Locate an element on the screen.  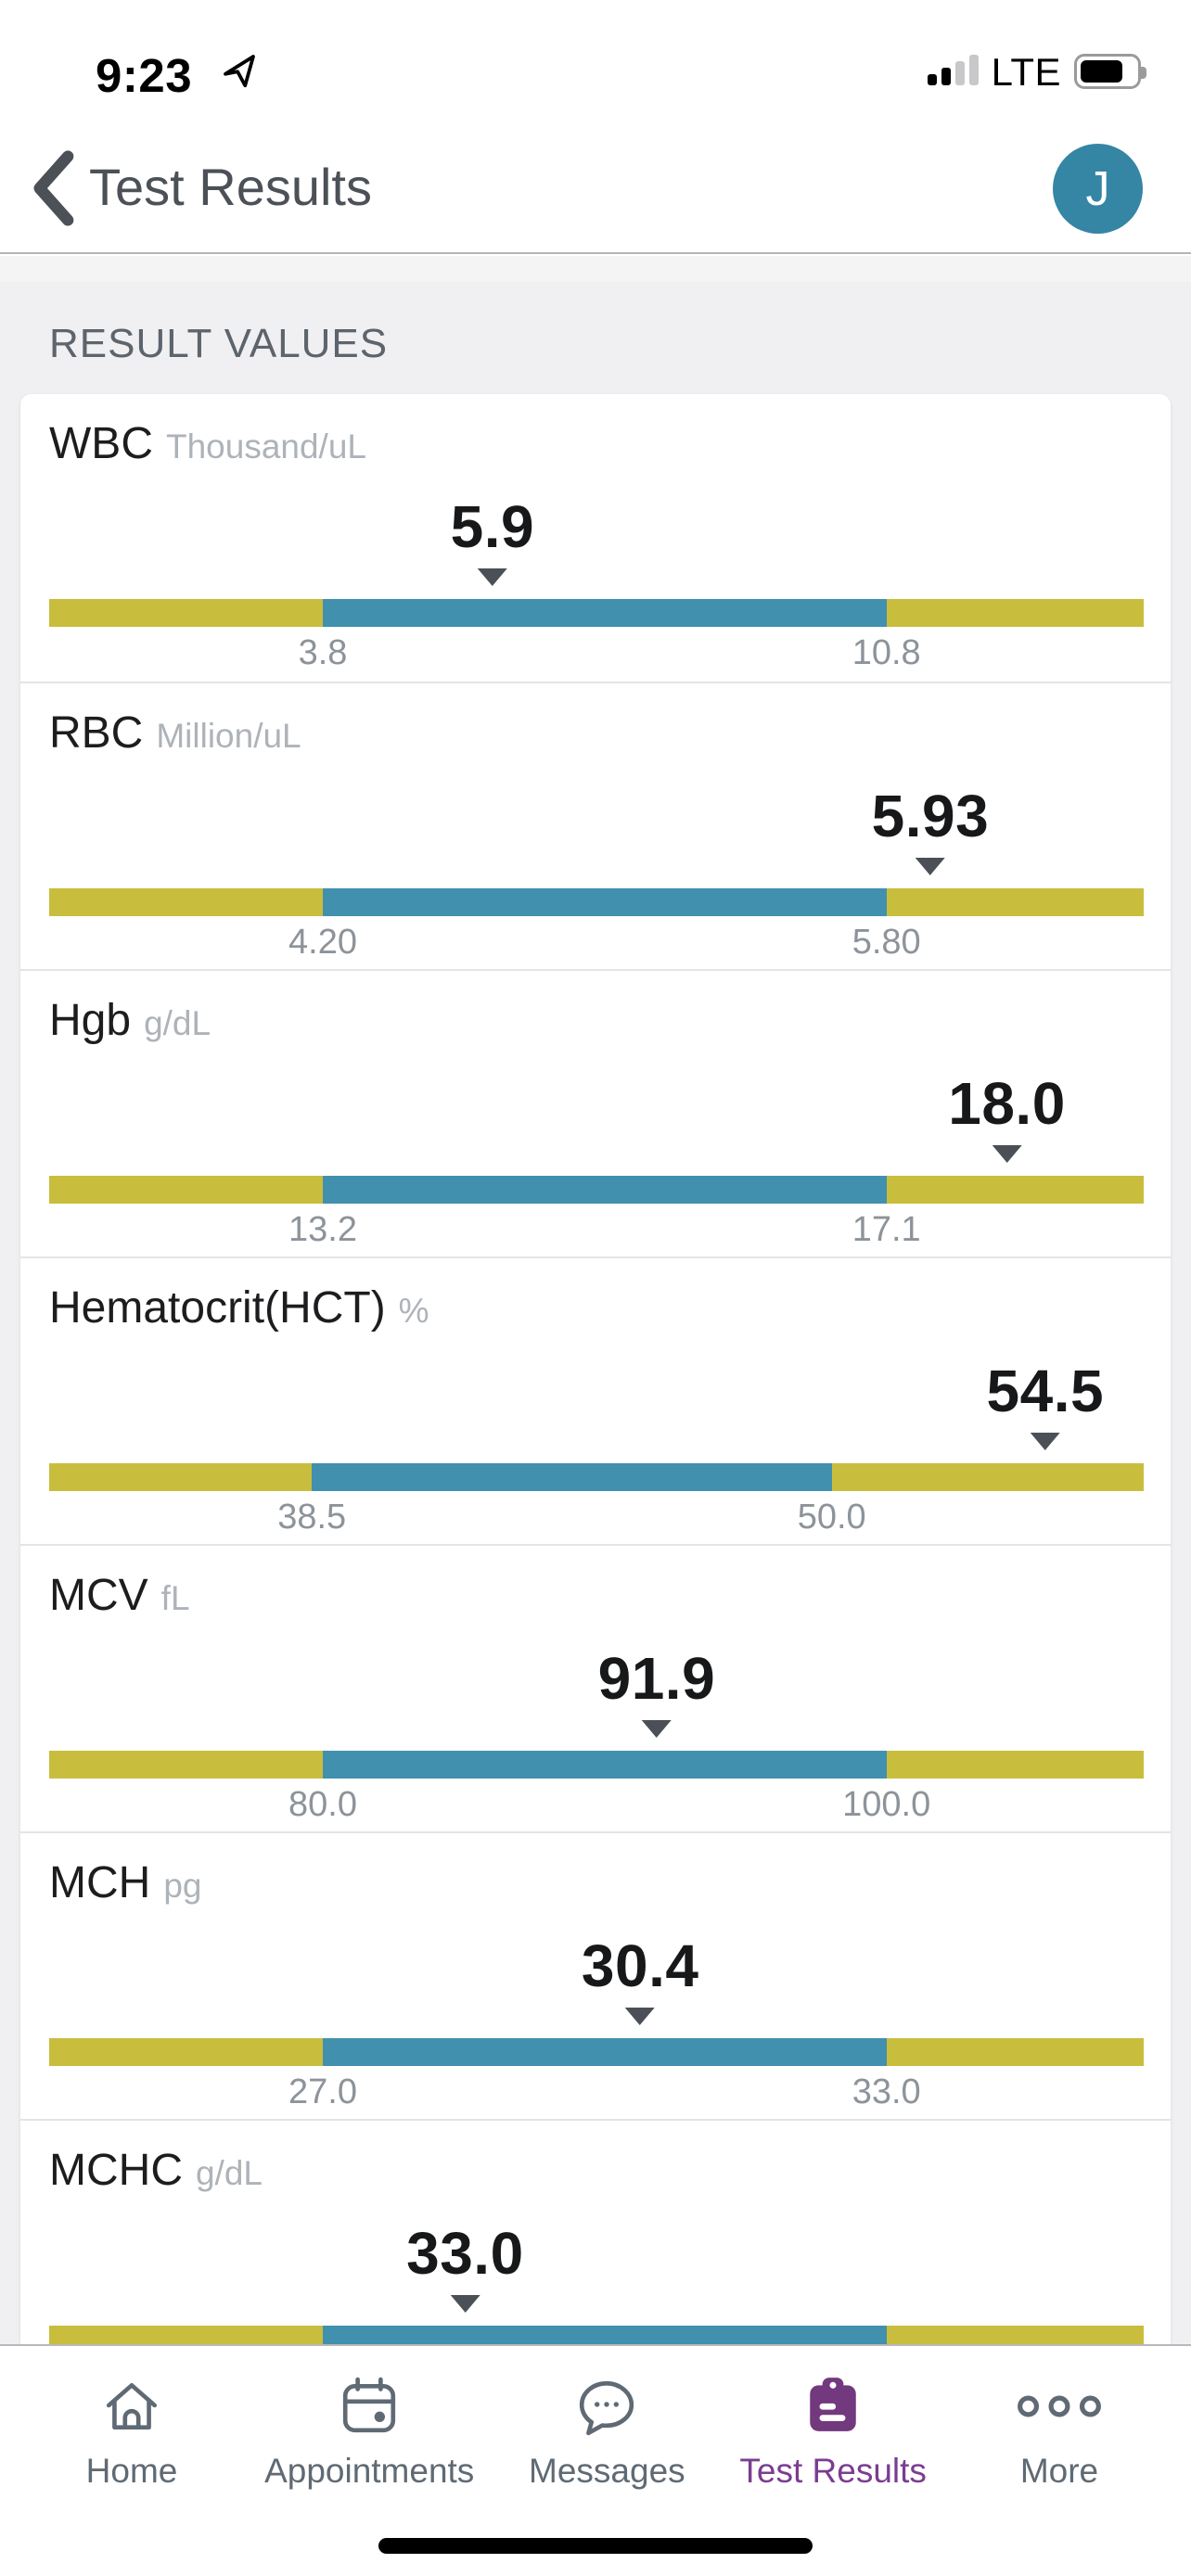
result-unit: pg is located at coordinates (183, 1886).